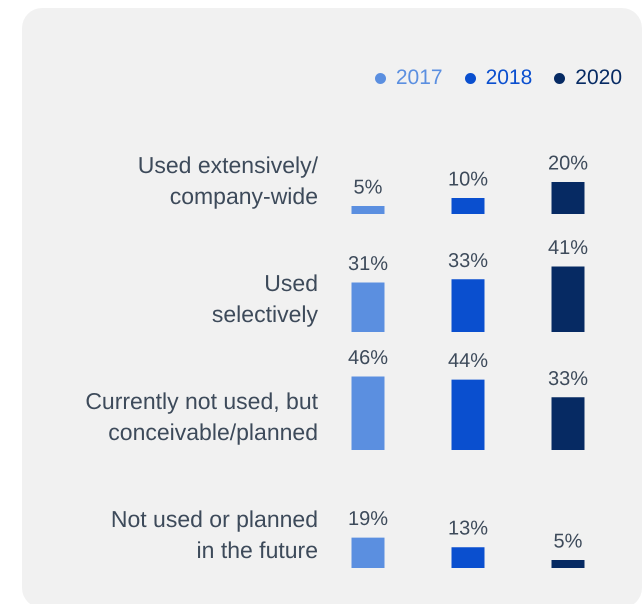  What do you see at coordinates (419, 78) in the screenshot?
I see `category-label: 2017` at bounding box center [419, 78].